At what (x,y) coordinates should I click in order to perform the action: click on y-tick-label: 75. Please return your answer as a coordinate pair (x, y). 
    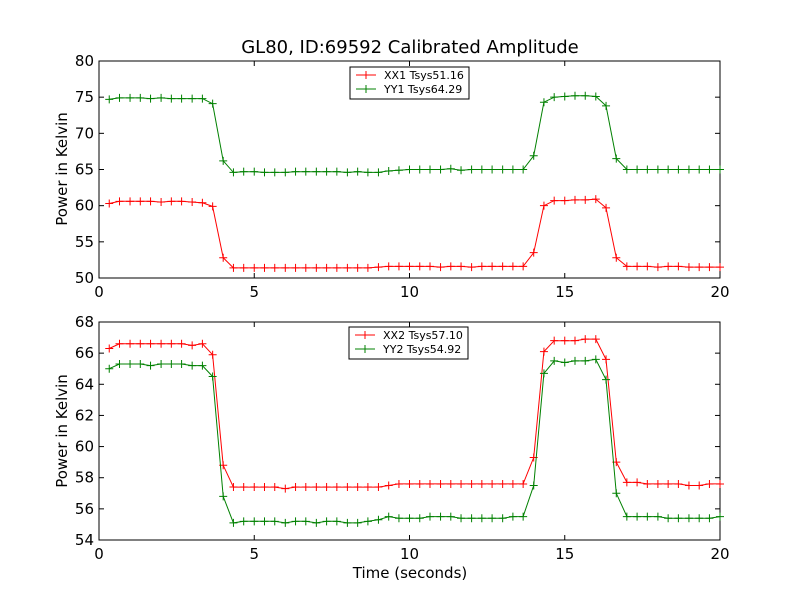
    Looking at the image, I should click on (84, 97).